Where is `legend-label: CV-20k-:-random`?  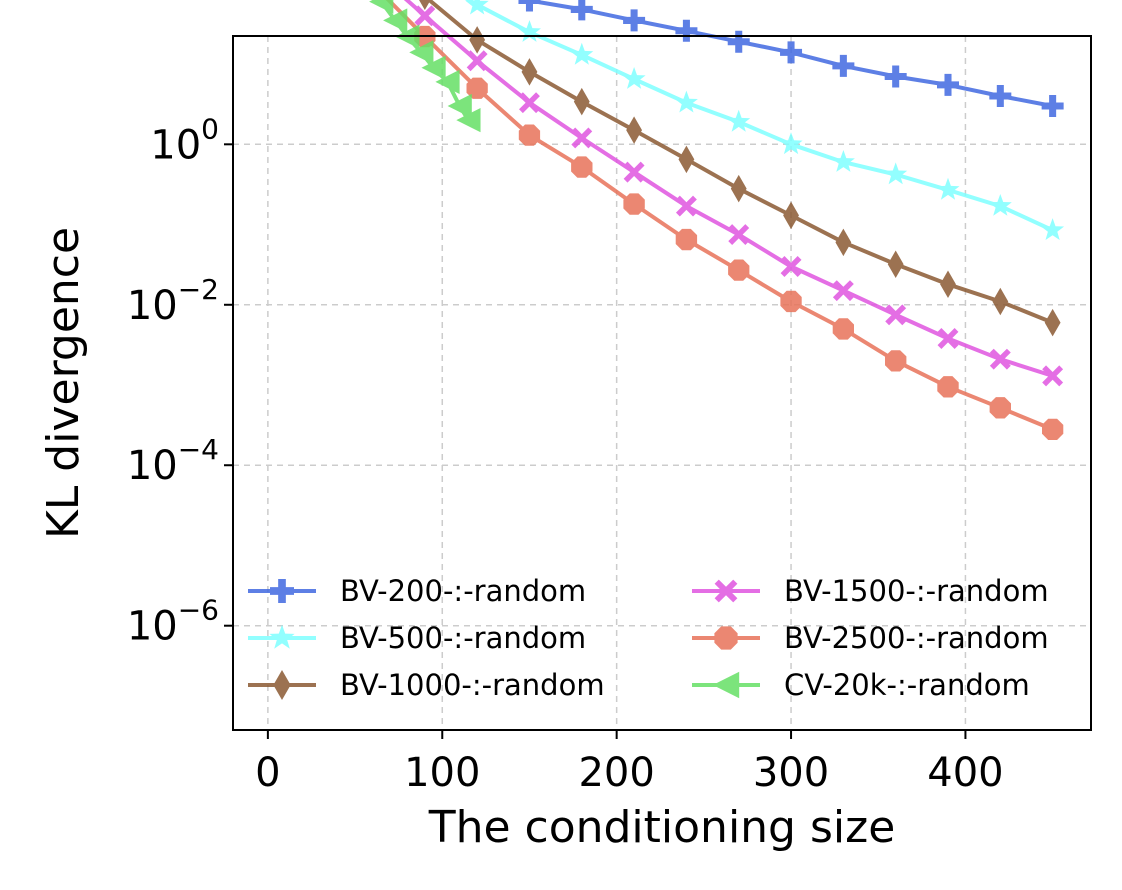 legend-label: CV-20k-:-random is located at coordinates (907, 685).